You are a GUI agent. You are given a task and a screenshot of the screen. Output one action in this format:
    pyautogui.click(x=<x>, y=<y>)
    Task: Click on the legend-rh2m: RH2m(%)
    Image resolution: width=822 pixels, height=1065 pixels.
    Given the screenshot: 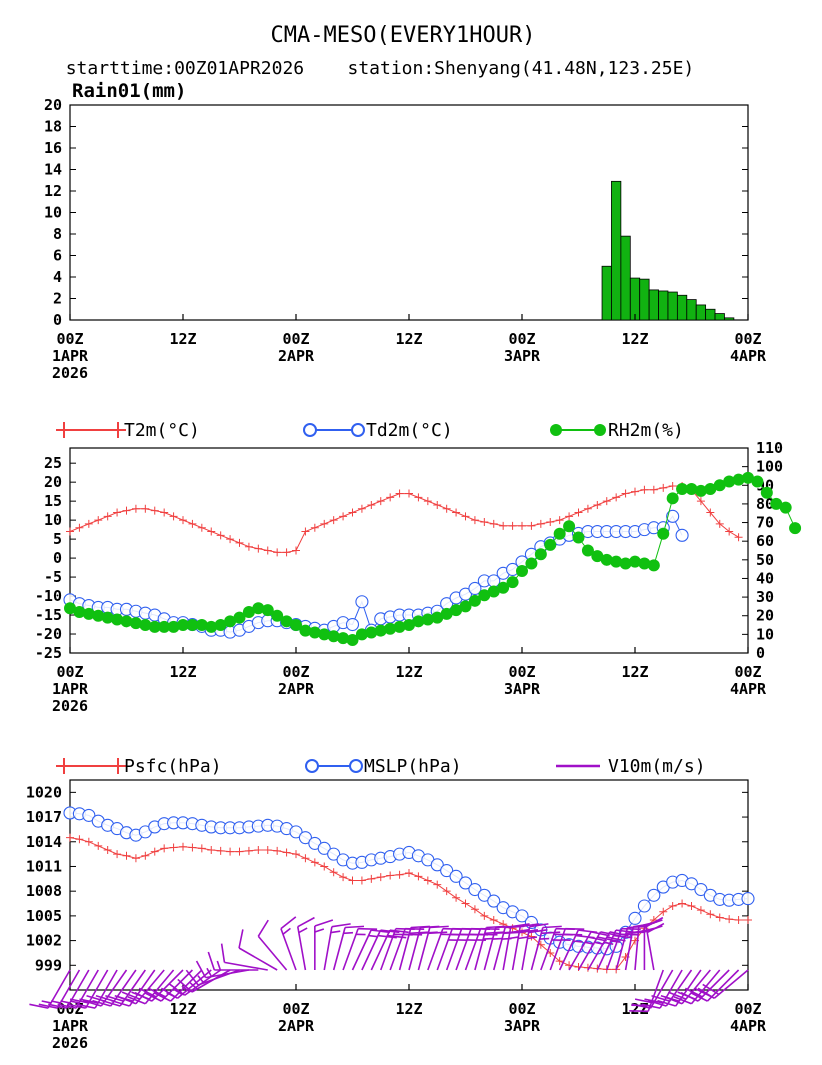 What is the action you would take?
    pyautogui.click(x=617, y=430)
    